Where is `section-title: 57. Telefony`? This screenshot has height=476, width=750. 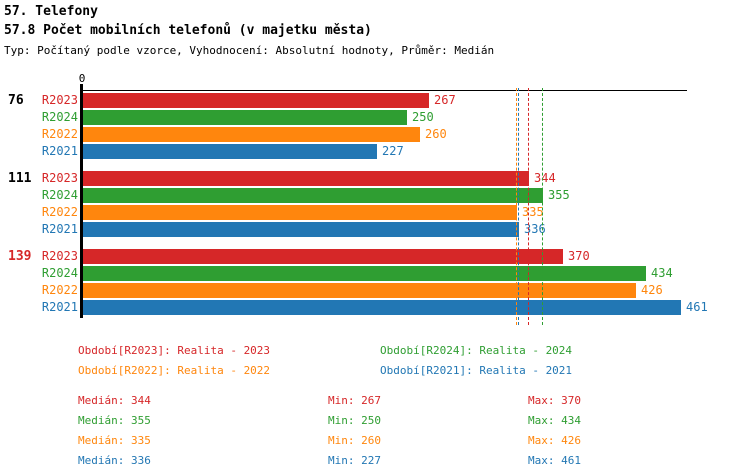 section-title: 57. Telefony is located at coordinates (51, 11).